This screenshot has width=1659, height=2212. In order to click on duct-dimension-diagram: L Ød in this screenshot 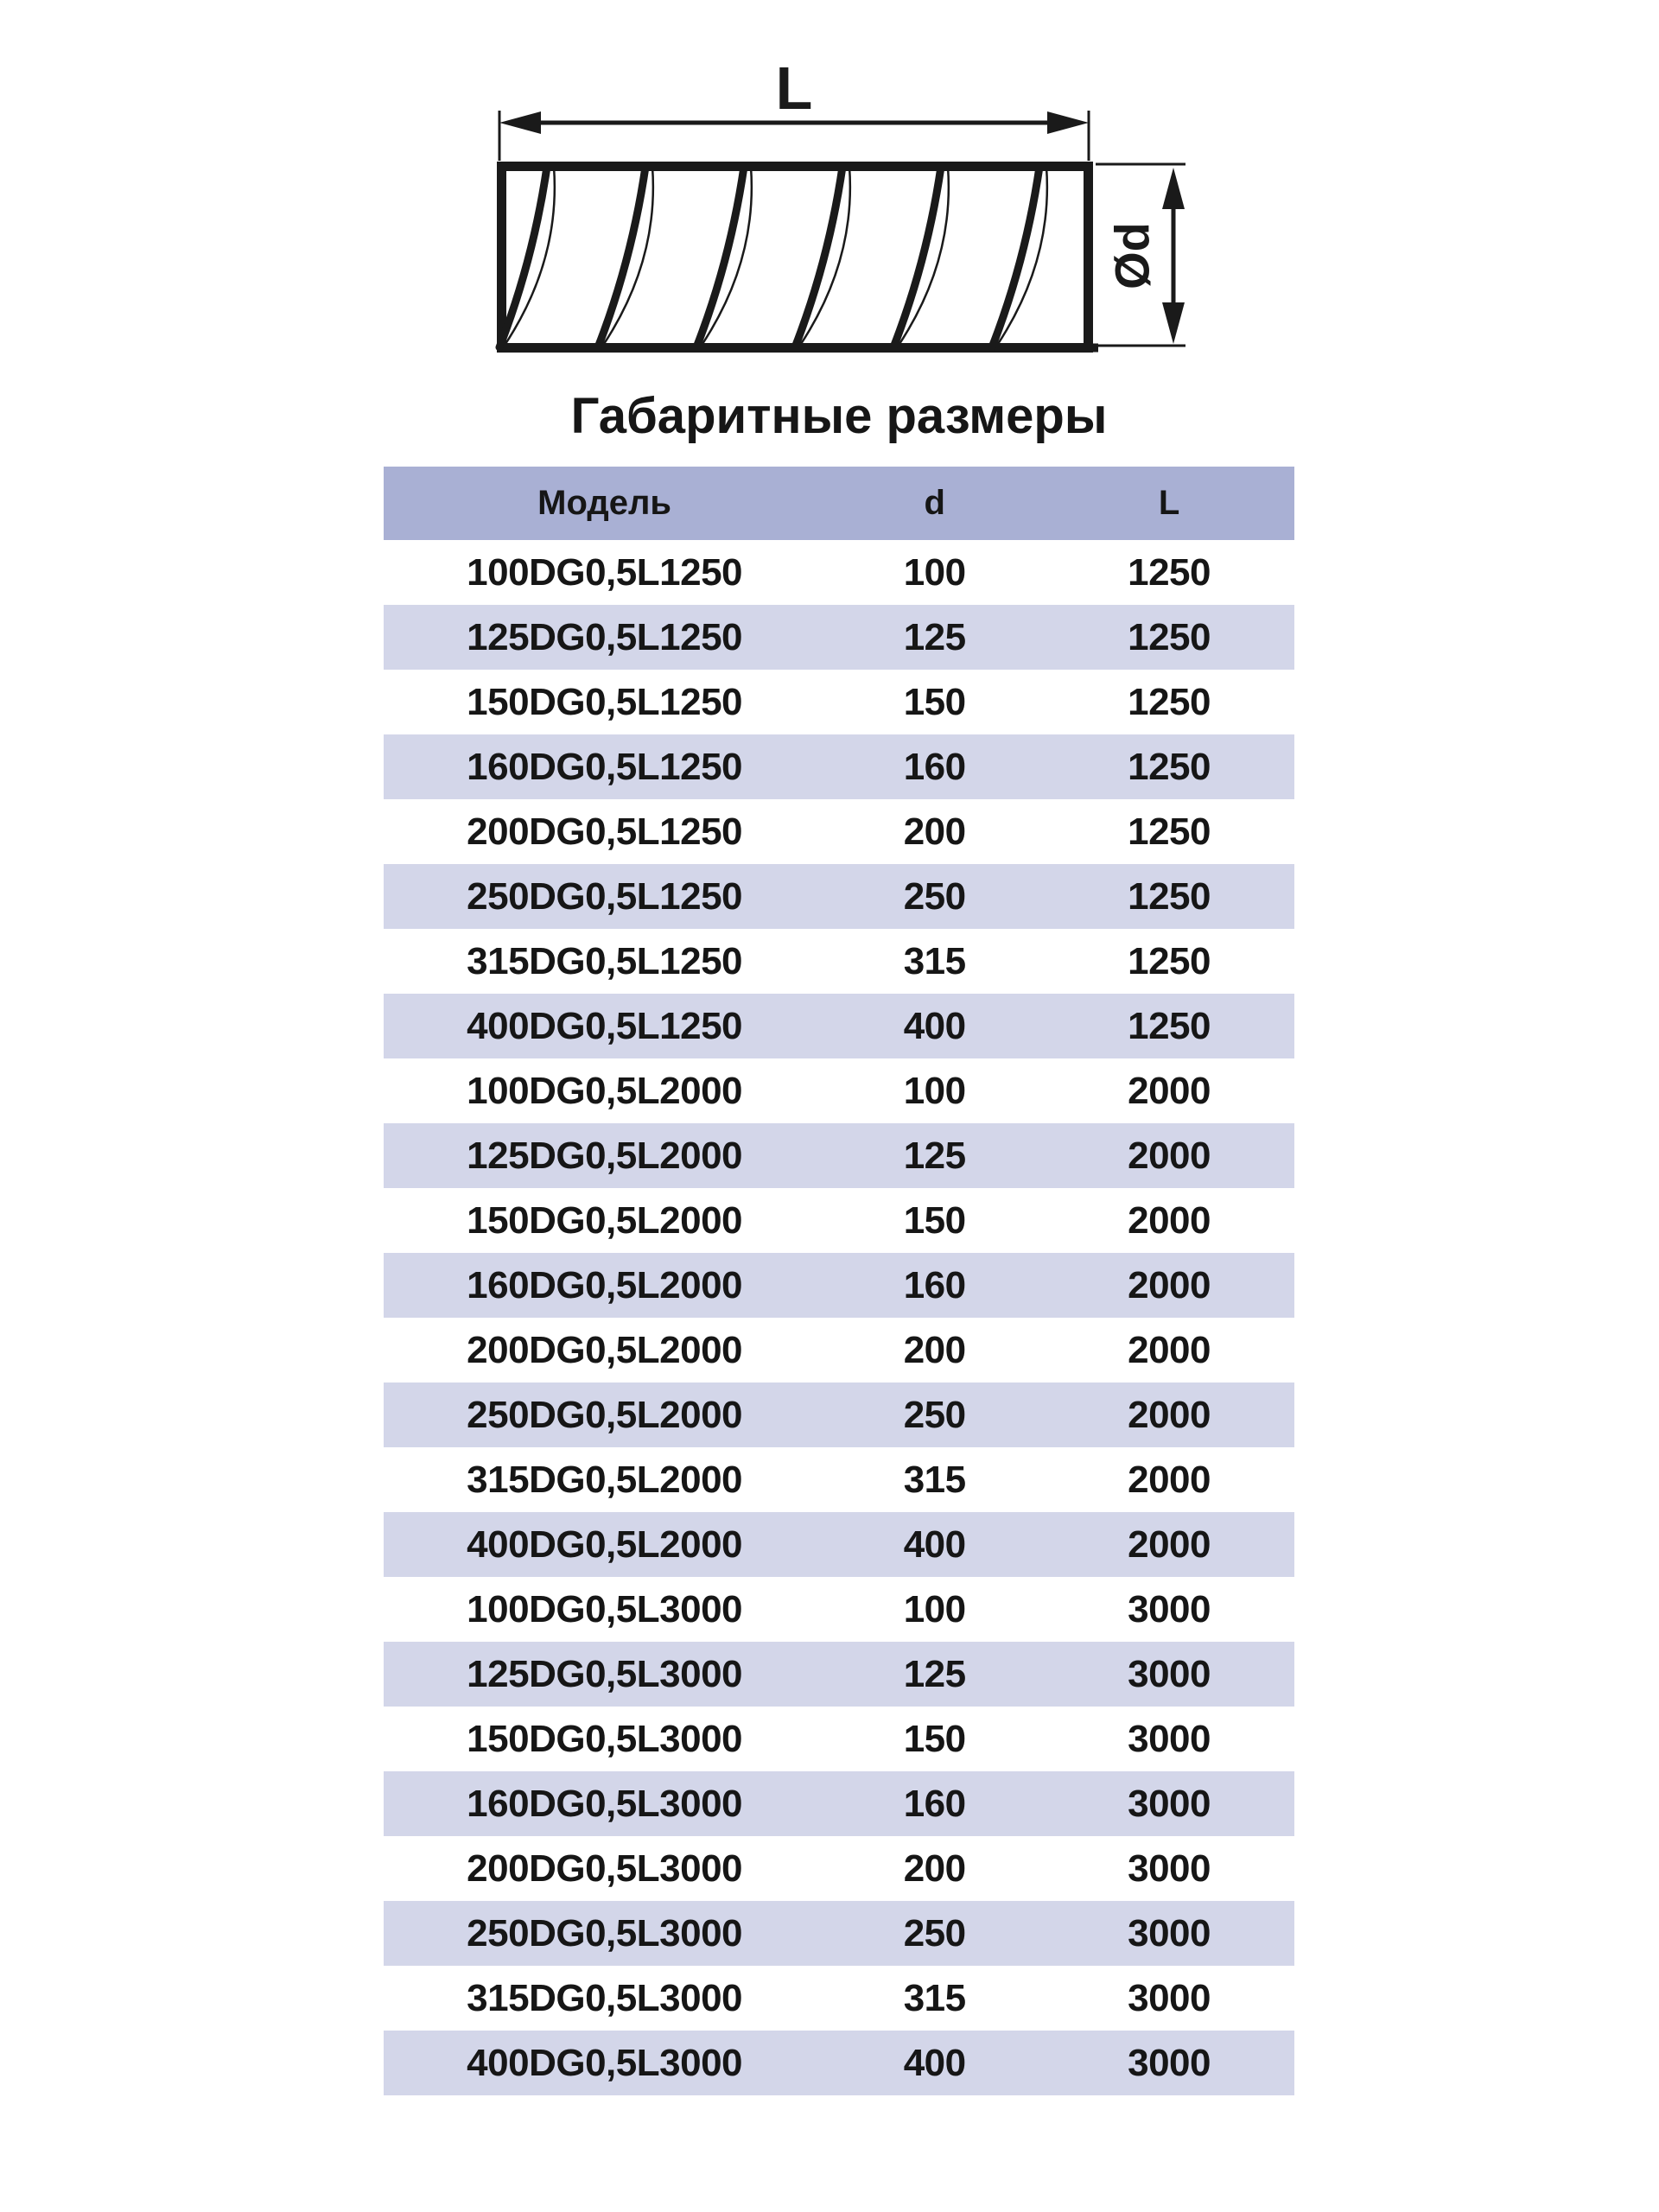, I will do `click(840, 203)`.